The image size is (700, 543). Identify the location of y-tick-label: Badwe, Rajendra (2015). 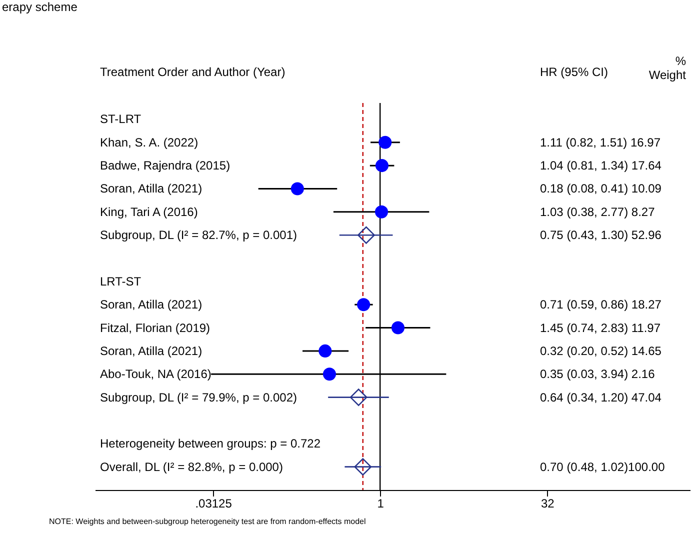
(165, 165).